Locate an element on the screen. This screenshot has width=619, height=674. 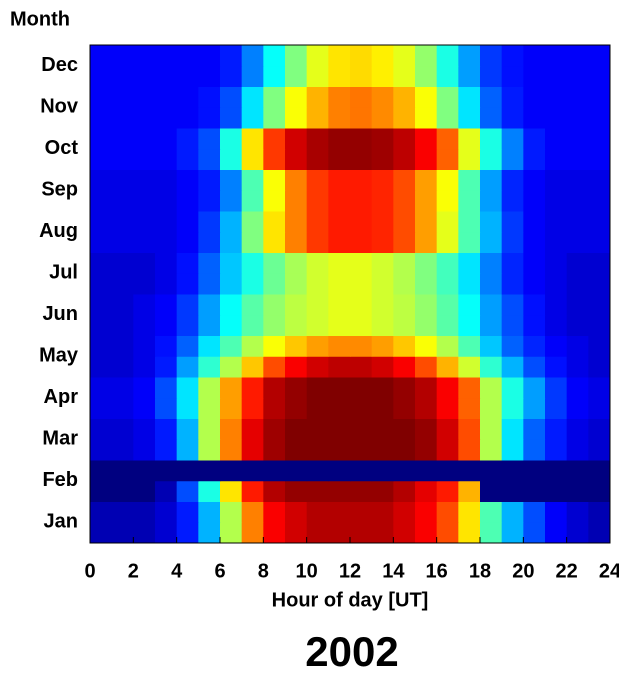
y-tick-label: Jun is located at coordinates (60, 314).